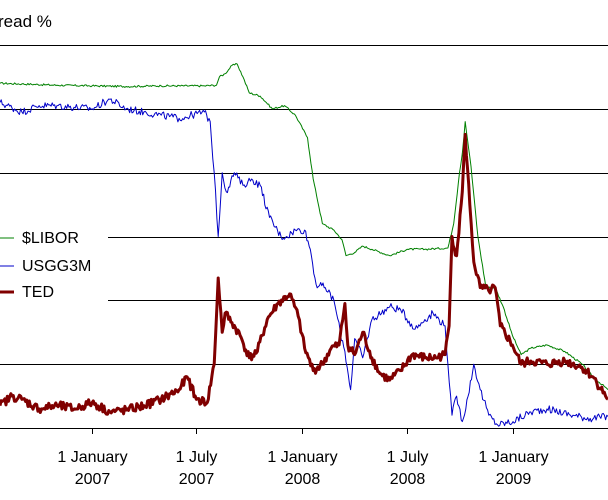 The height and width of the screenshot is (500, 608). What do you see at coordinates (38, 292) in the screenshot?
I see `legend-label-ted: TED` at bounding box center [38, 292].